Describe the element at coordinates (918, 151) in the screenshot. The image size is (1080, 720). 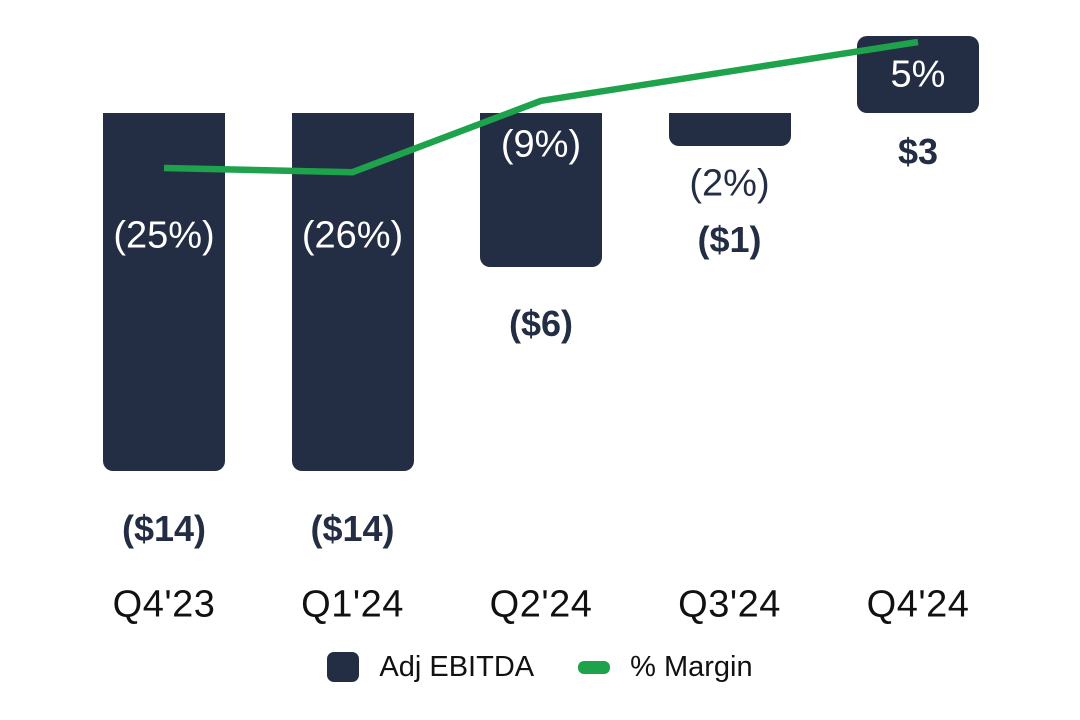
I see `ebitda-value-label: $3` at that location.